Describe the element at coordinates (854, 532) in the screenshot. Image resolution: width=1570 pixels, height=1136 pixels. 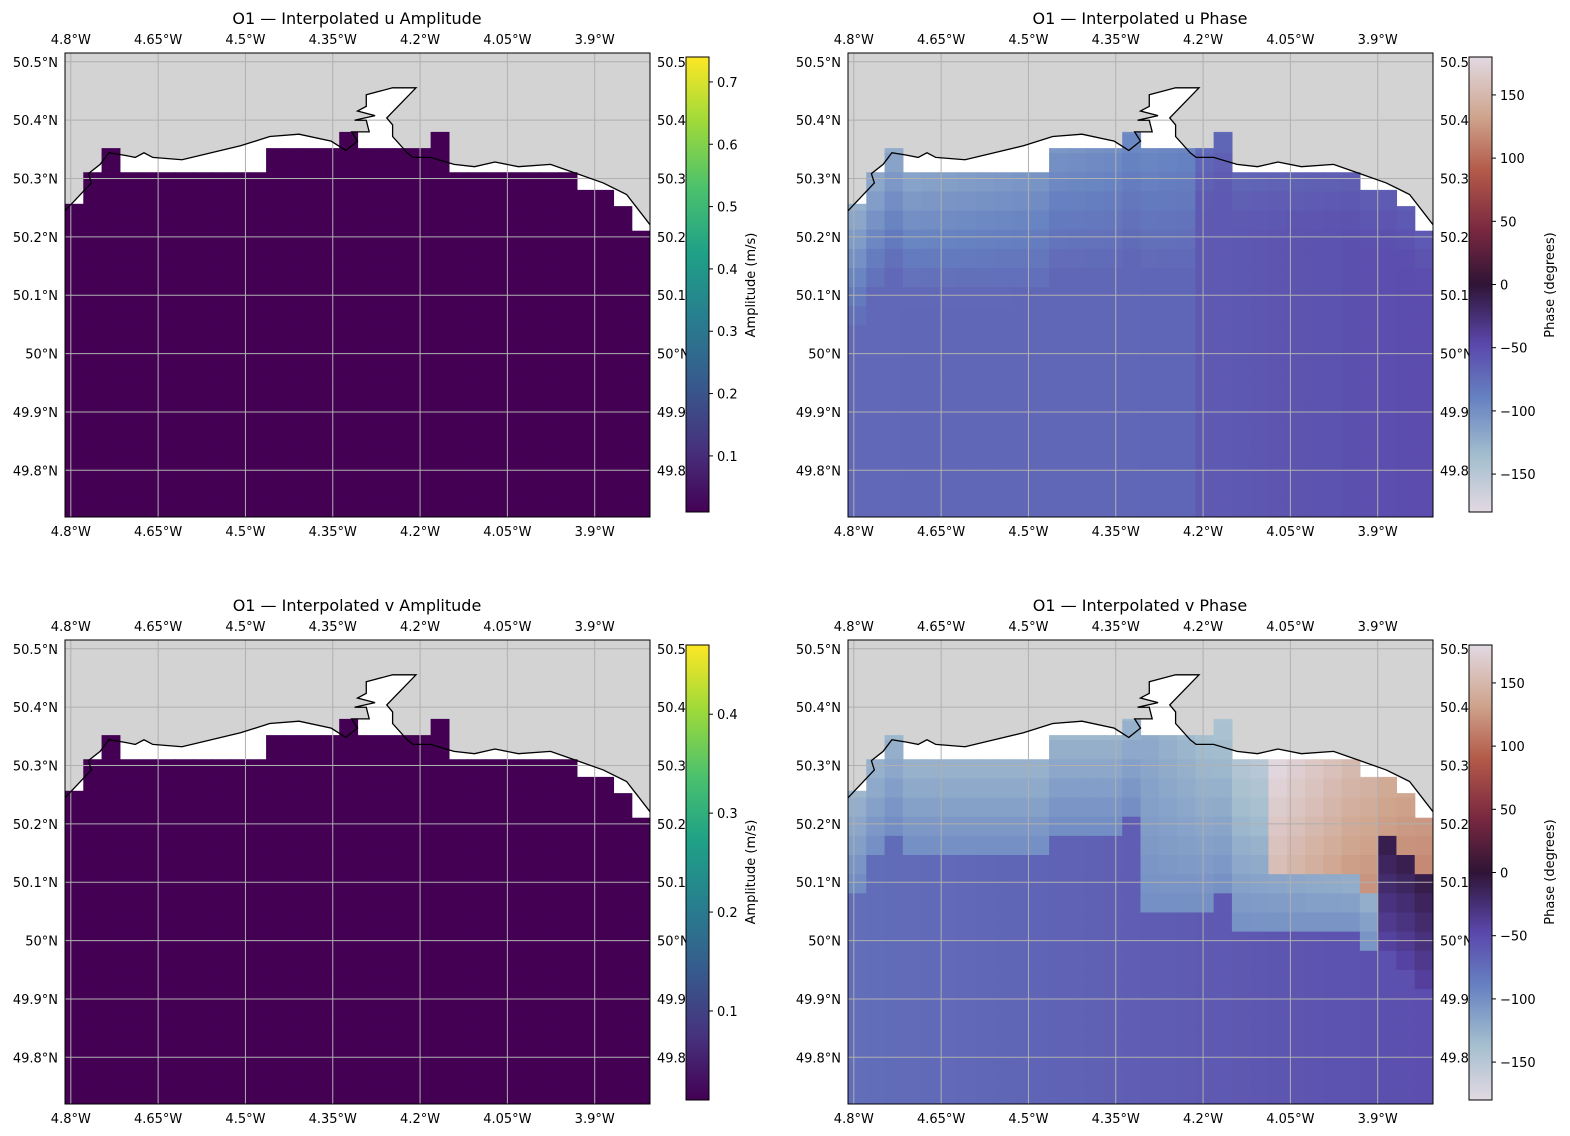
I see `lon-tick-label-bottom: 4.8°W` at that location.